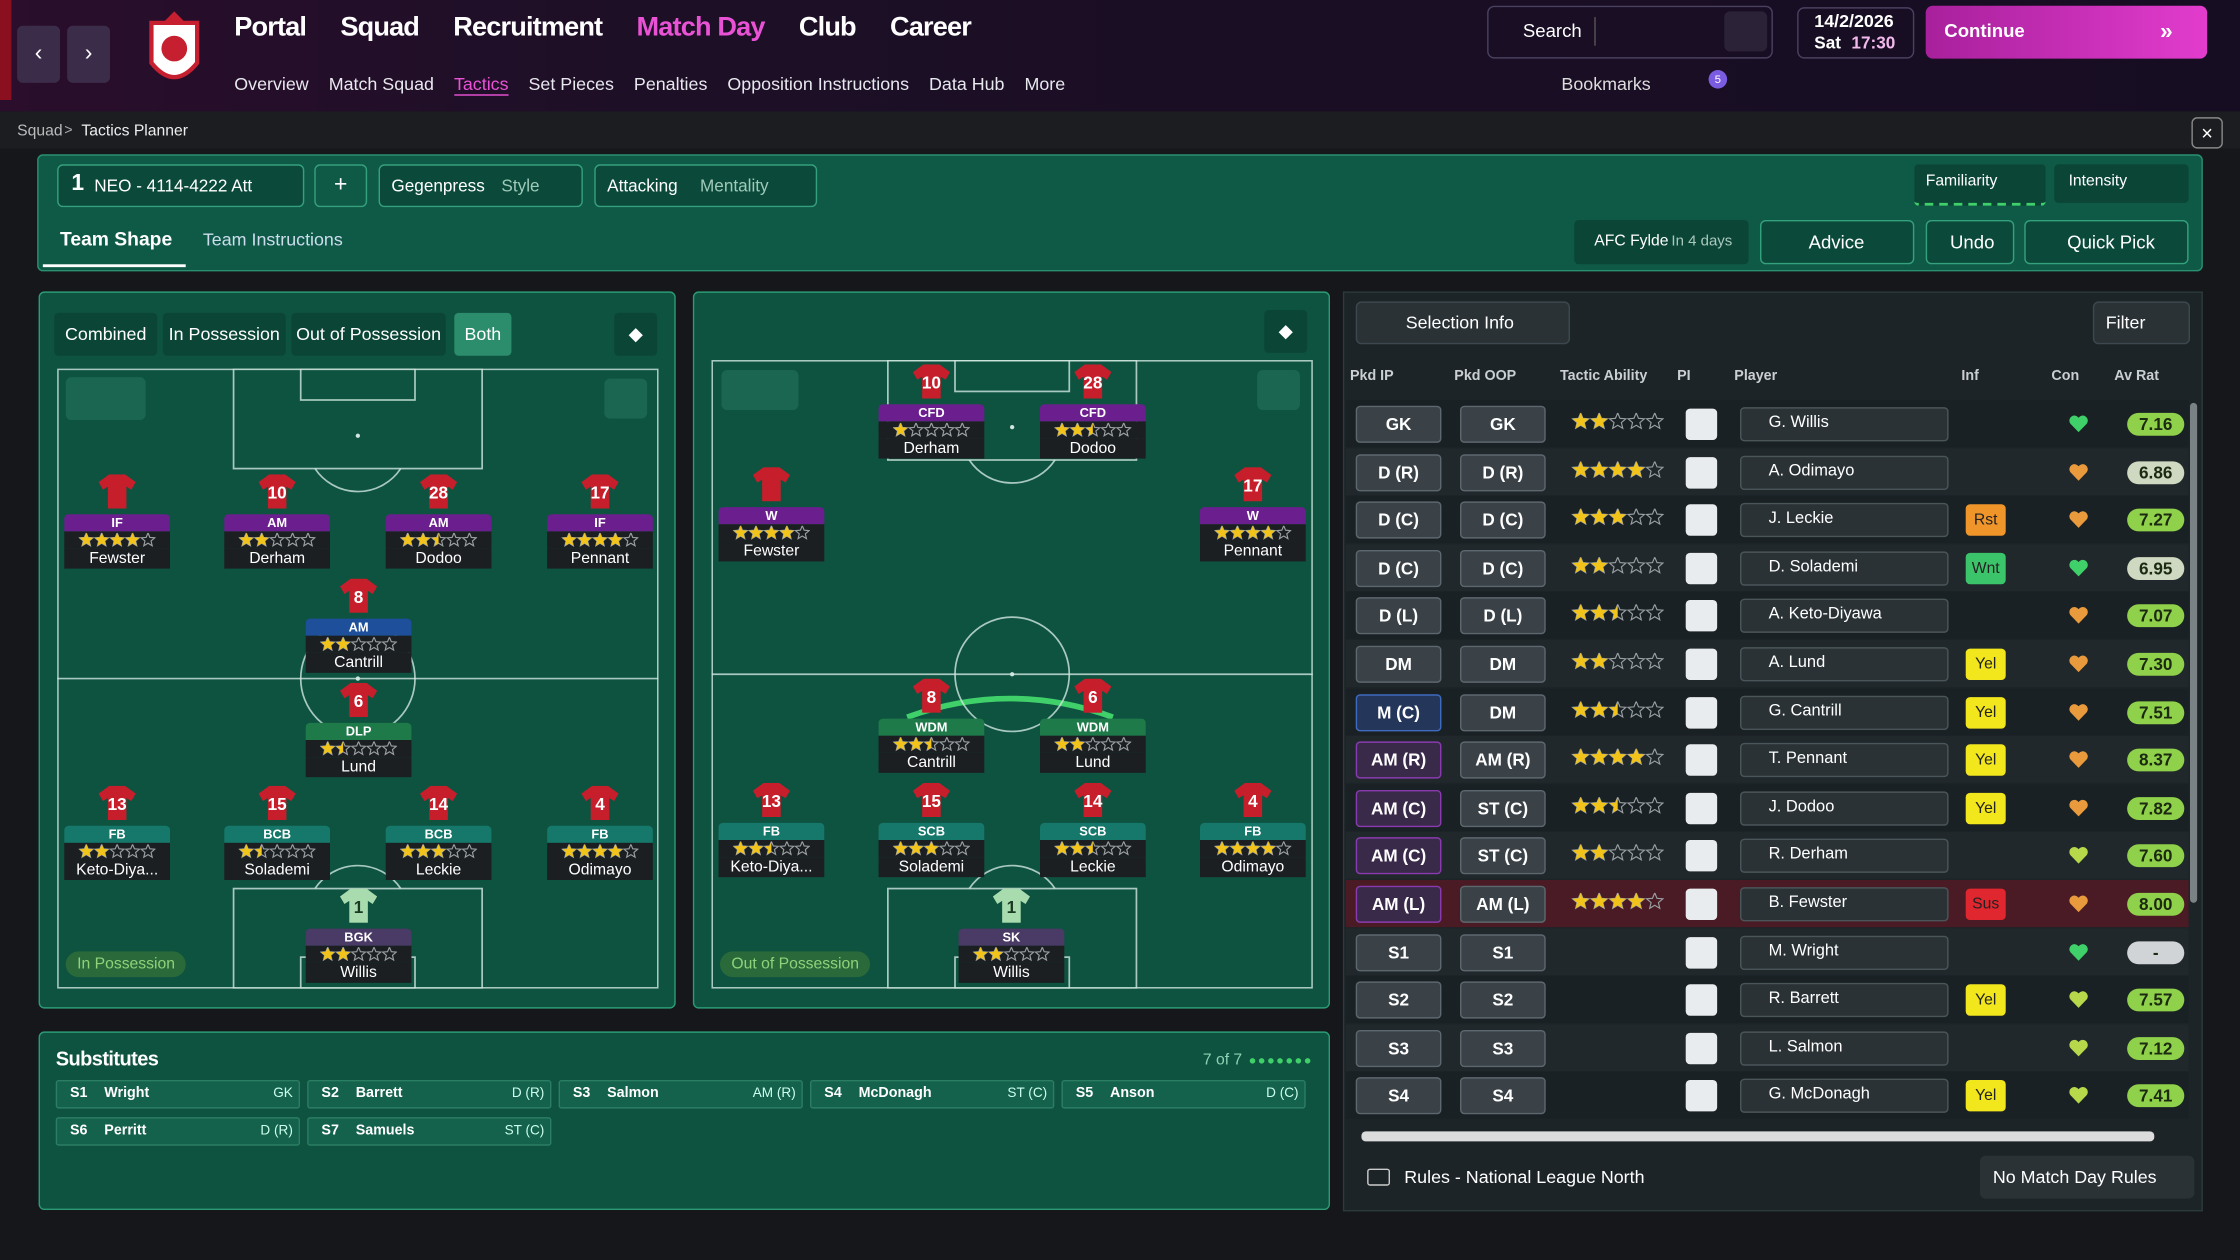 The image size is (2240, 1260). I want to click on filter-button, so click(2141, 323).